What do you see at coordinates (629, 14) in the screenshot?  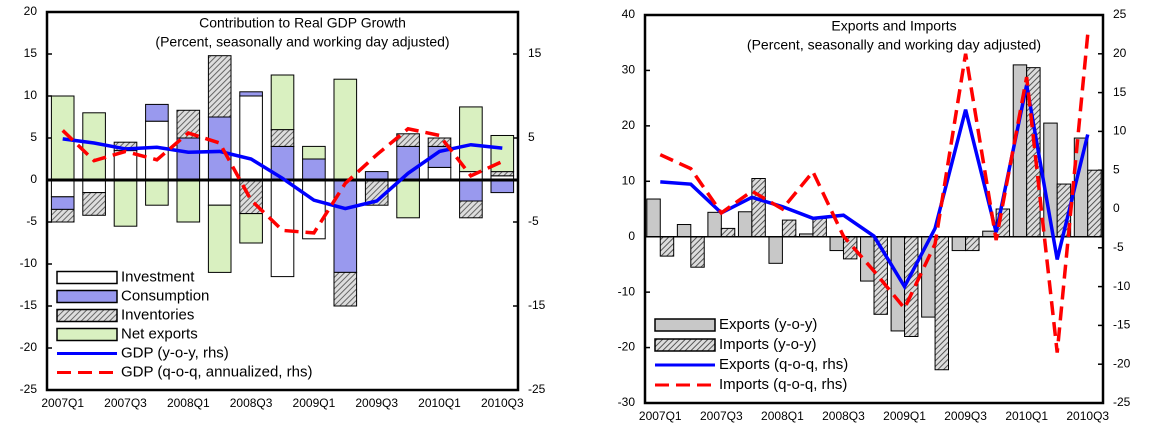 I see `y-tick-label: 40` at bounding box center [629, 14].